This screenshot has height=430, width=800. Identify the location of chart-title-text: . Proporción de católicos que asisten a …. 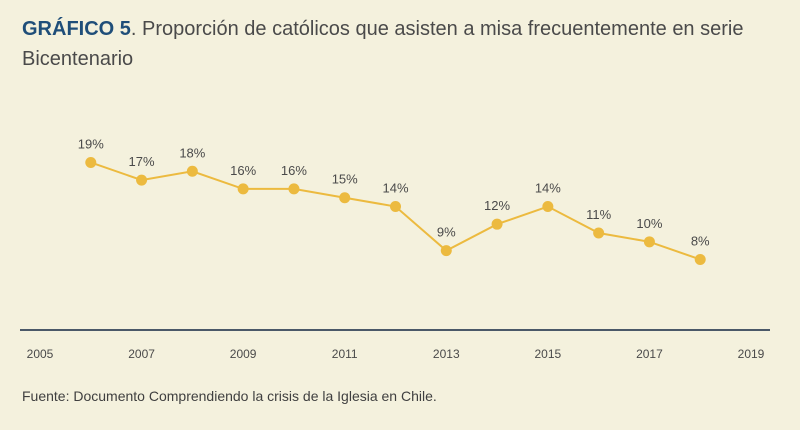
(383, 44).